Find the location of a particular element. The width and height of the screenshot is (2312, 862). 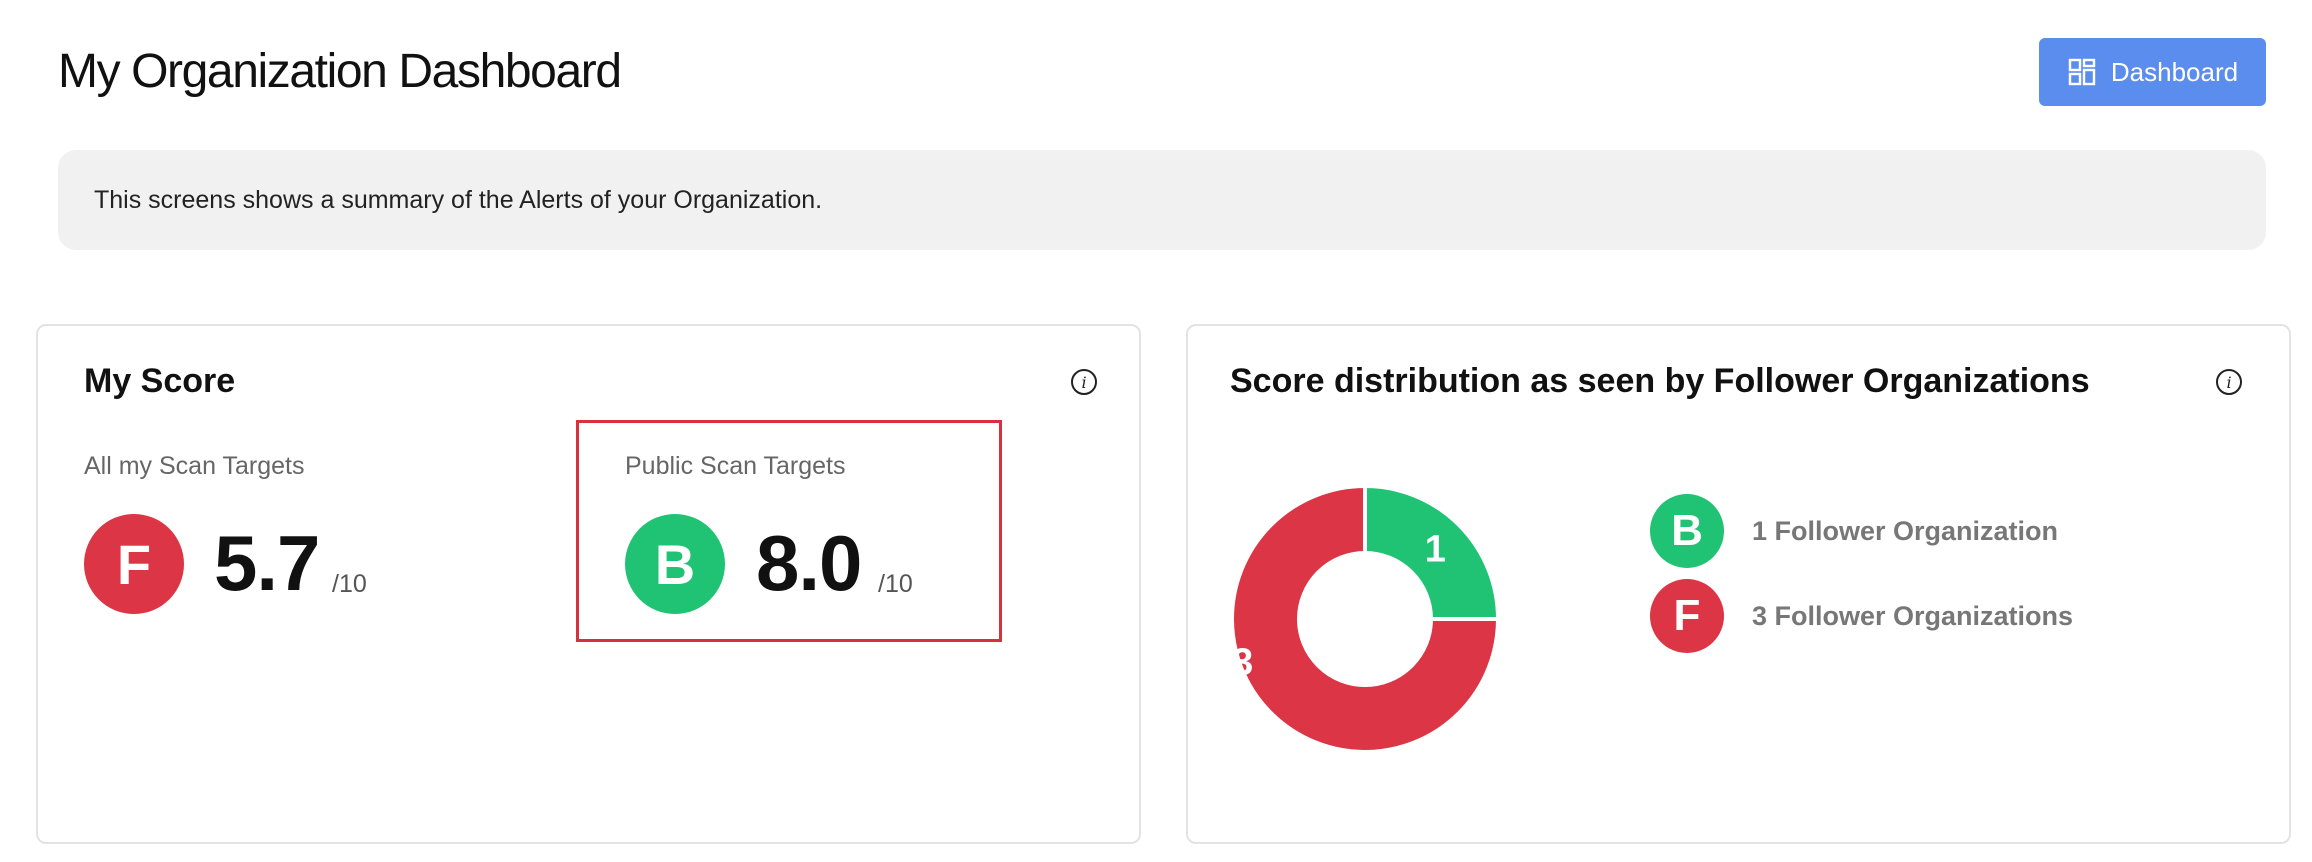

public-targets-grade-badge: B is located at coordinates (675, 564).